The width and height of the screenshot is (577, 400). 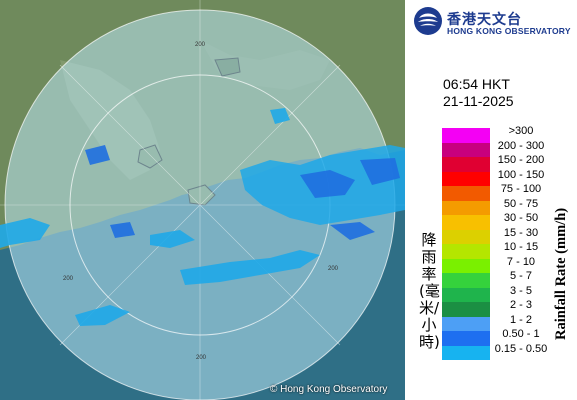 What do you see at coordinates (561, 273) in the screenshot?
I see `legend-title-en: Rainfall Rate (mm/h)` at bounding box center [561, 273].